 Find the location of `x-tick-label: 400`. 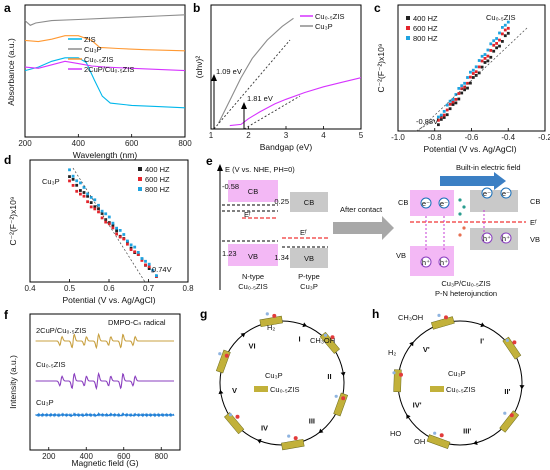

x-tick-label: 400 is located at coordinates (87, 456).